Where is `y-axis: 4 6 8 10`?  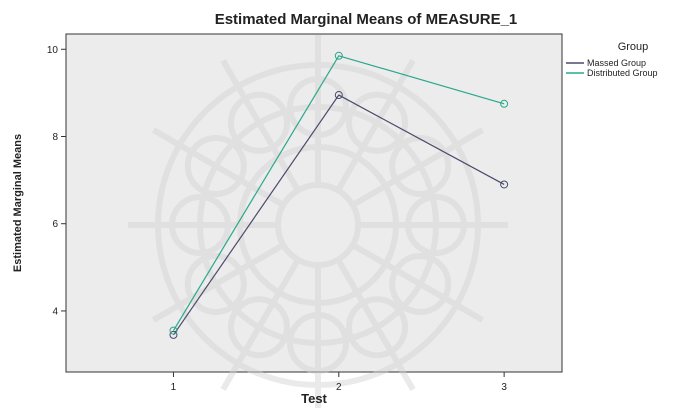
y-axis: 4 6 8 10 is located at coordinates (56, 181).